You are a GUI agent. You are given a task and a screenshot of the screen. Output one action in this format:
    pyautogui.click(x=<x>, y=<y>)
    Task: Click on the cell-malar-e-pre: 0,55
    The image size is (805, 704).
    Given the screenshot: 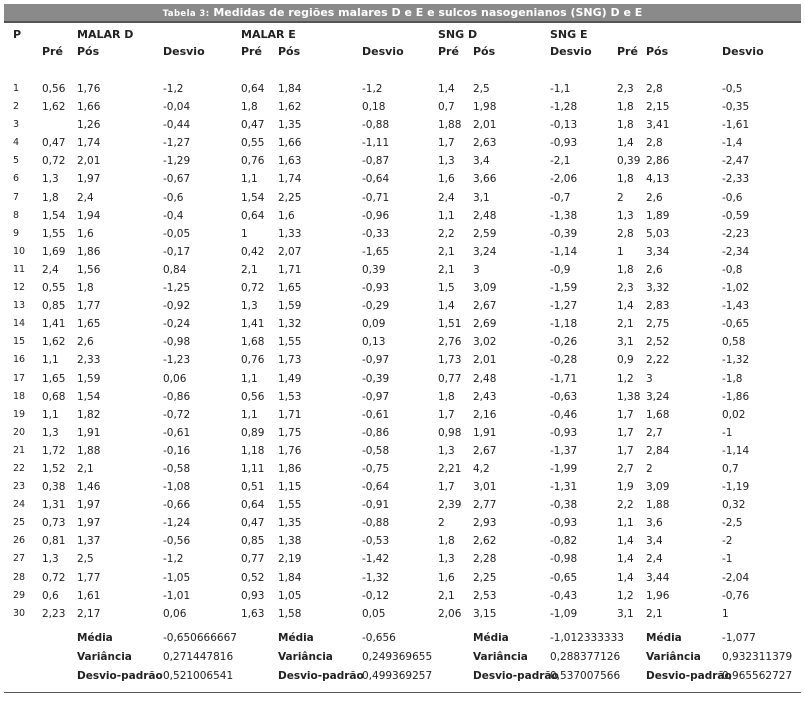 What is the action you would take?
    pyautogui.click(x=253, y=143)
    